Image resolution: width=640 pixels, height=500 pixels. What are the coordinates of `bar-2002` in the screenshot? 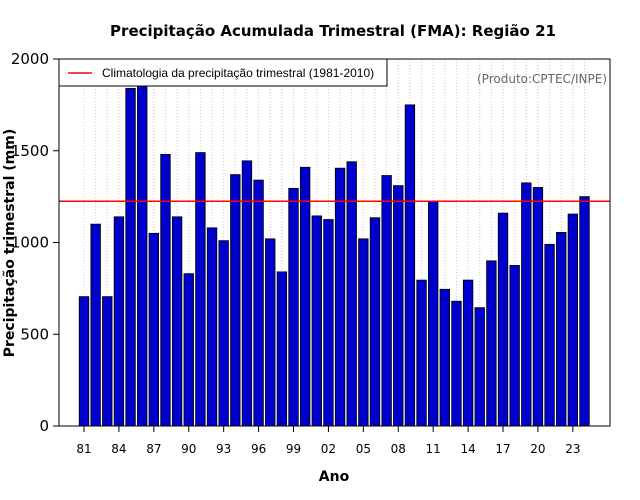 It's located at (328, 323).